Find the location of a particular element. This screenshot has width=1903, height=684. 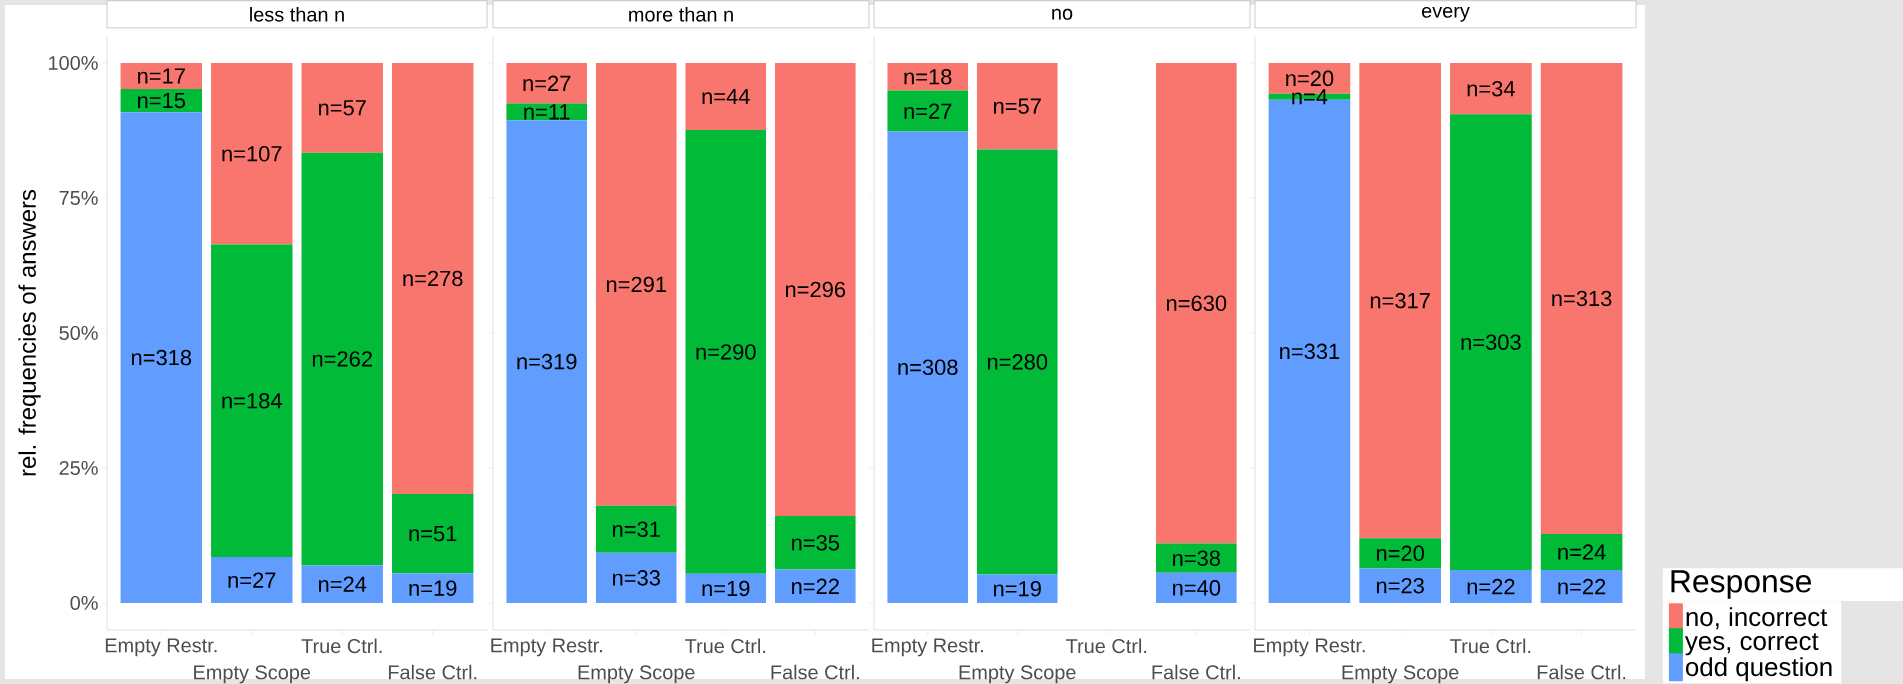

chart-title: no is located at coordinates (1062, 14).